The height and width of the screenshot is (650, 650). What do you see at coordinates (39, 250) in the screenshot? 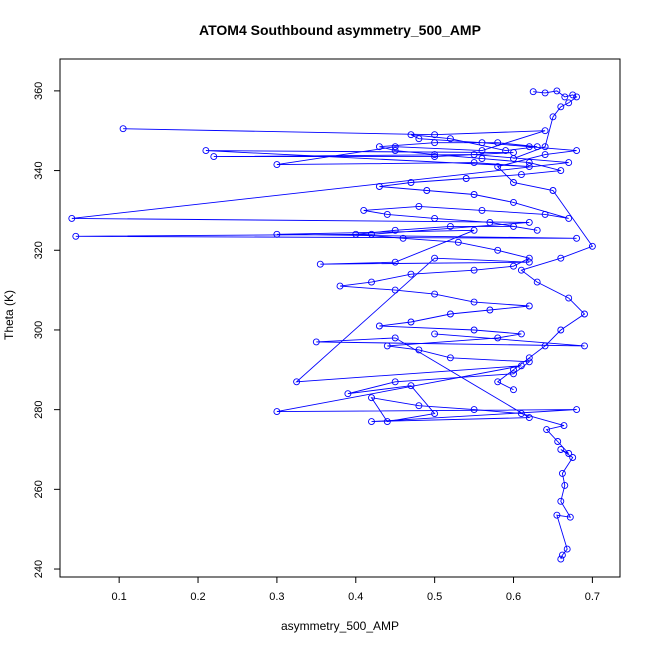
I see `y-tick-label: 320` at bounding box center [39, 250].